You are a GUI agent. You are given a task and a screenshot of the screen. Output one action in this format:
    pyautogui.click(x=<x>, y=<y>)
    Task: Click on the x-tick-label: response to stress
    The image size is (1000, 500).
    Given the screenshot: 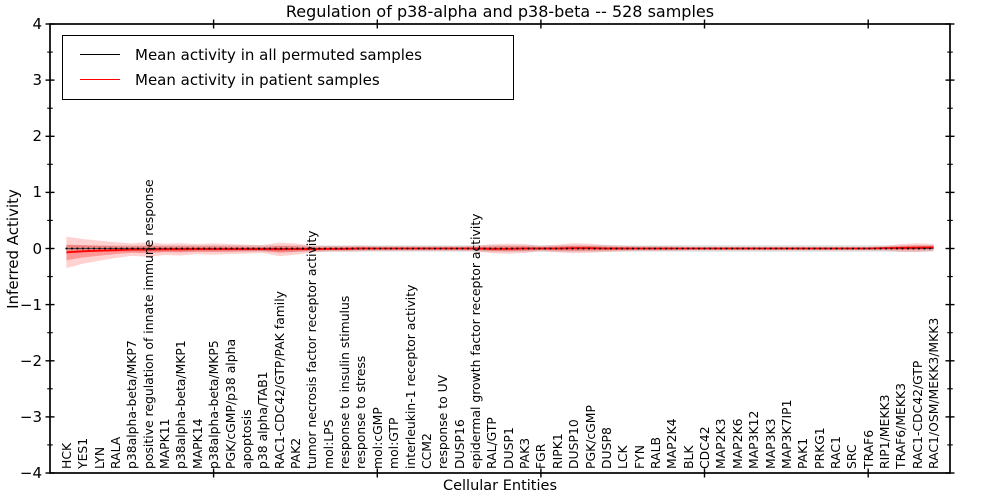 What is the action you would take?
    pyautogui.click(x=361, y=412)
    